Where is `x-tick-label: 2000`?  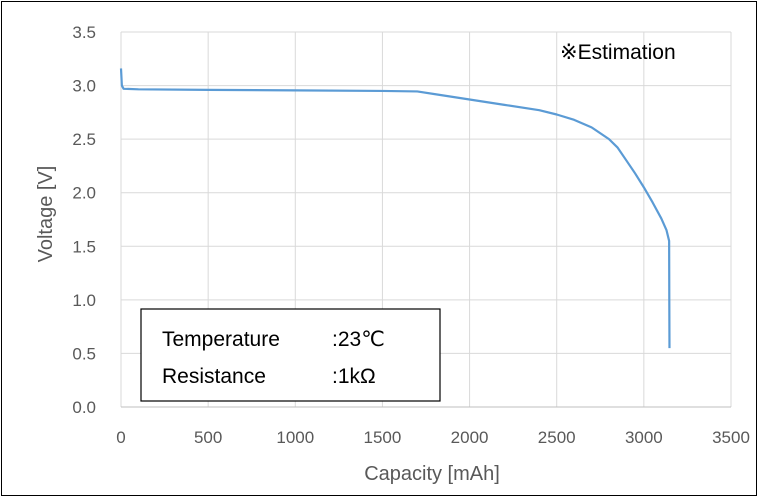
x-tick-label: 2000 is located at coordinates (470, 437).